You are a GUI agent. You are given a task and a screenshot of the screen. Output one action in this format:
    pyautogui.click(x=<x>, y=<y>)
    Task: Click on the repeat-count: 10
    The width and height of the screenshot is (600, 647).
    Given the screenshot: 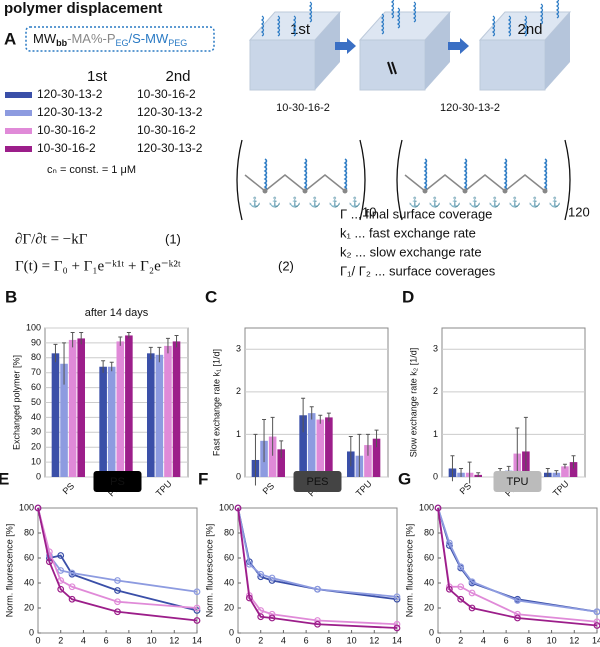 What is the action you would take?
    pyautogui.click(x=369, y=211)
    